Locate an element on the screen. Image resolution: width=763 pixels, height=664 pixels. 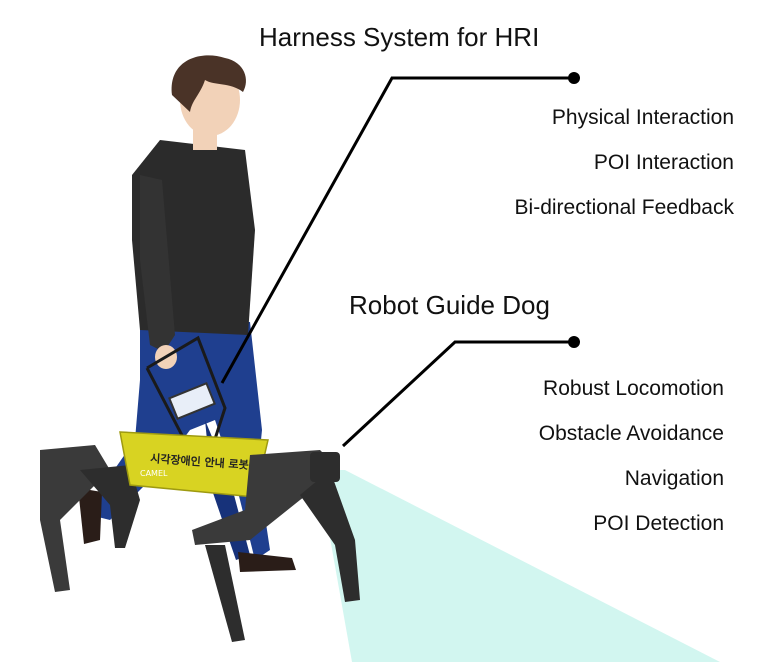
feature-item: Navigation is located at coordinates (674, 478).